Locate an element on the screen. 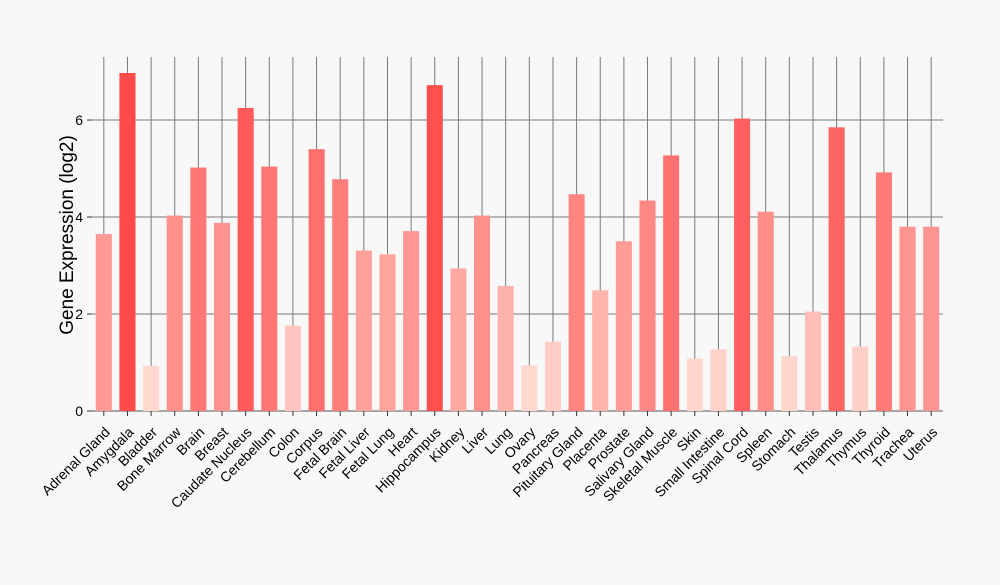  y-tick-label: 0 is located at coordinates (79, 411).